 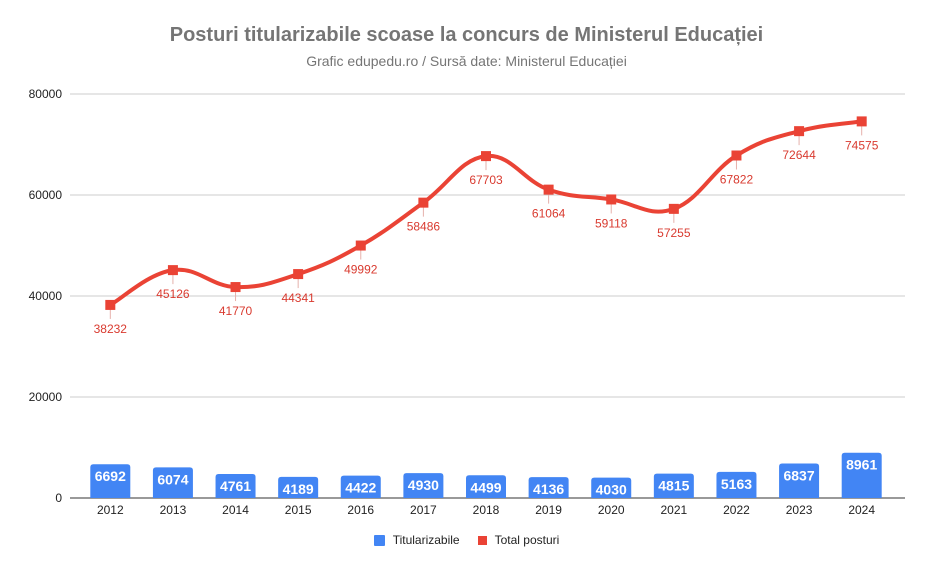 What do you see at coordinates (799, 155) in the screenshot?
I see `point-data-label: 72644` at bounding box center [799, 155].